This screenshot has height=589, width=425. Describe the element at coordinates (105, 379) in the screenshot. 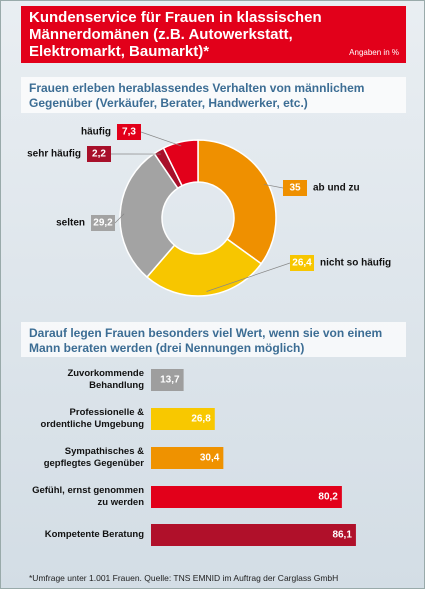

I see `category-label: Zuvorkommende Behandlung` at that location.